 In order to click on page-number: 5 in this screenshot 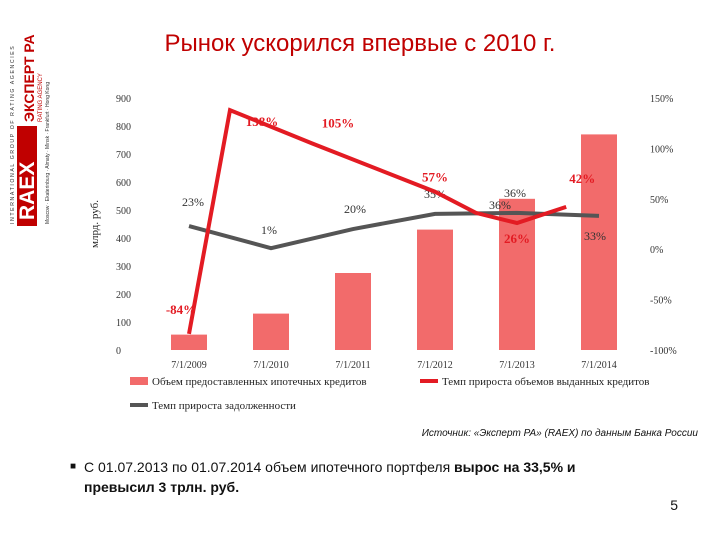, I will do `click(674, 505)`.